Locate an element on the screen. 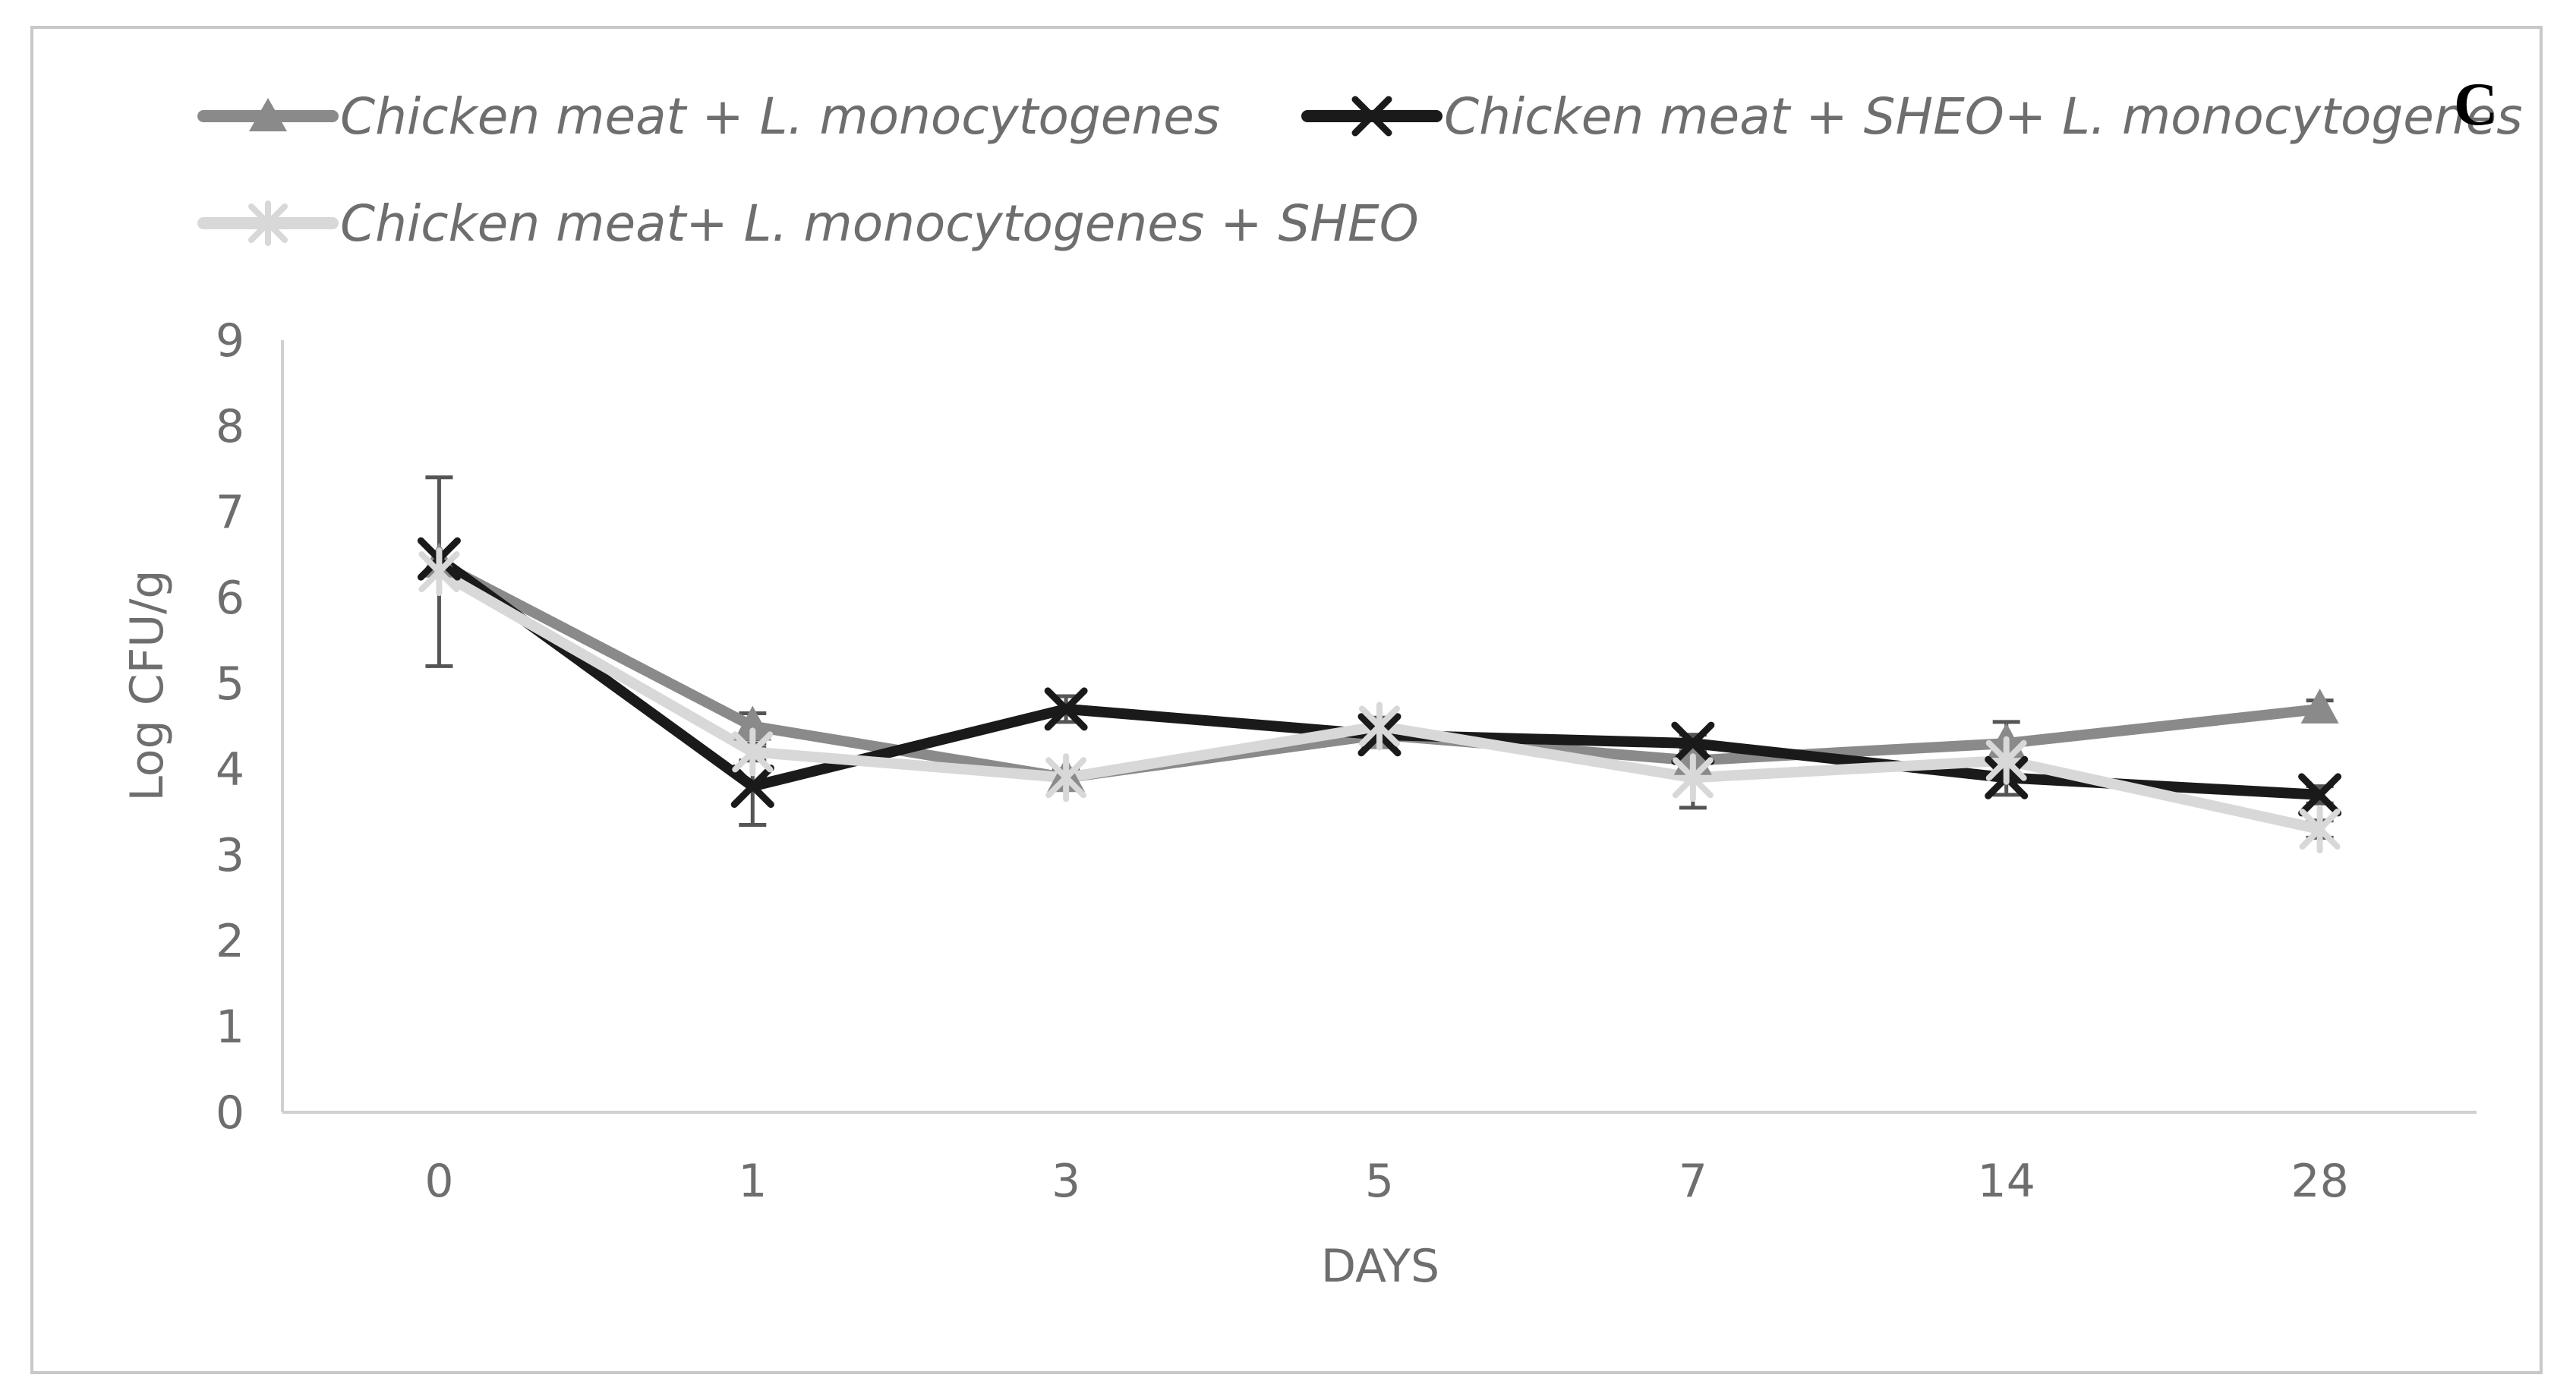  legend-marker-triangle is located at coordinates (268, 114).